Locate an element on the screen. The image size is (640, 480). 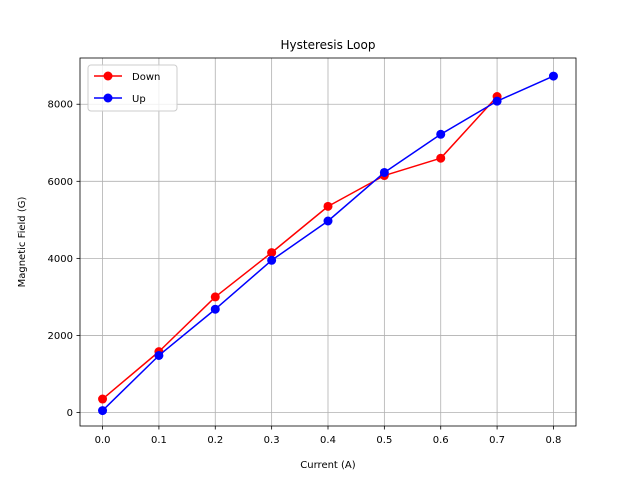
x-tick-label: 0.4 is located at coordinates (328, 440).